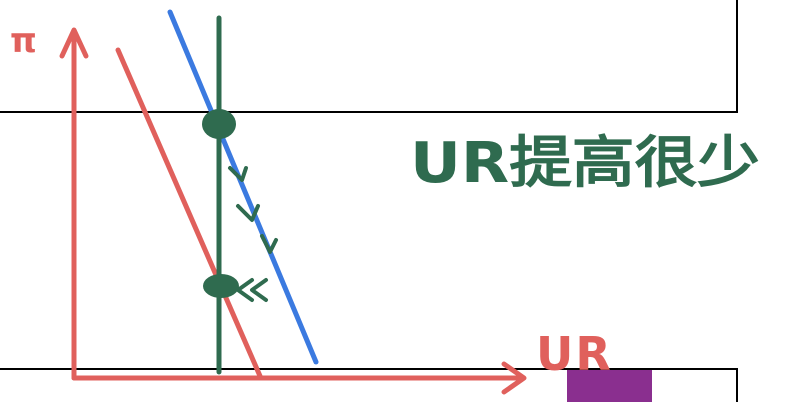 This screenshot has width=786, height=402. Describe the element at coordinates (74, 43) in the screenshot. I see `y-axis-arrowhead` at that location.